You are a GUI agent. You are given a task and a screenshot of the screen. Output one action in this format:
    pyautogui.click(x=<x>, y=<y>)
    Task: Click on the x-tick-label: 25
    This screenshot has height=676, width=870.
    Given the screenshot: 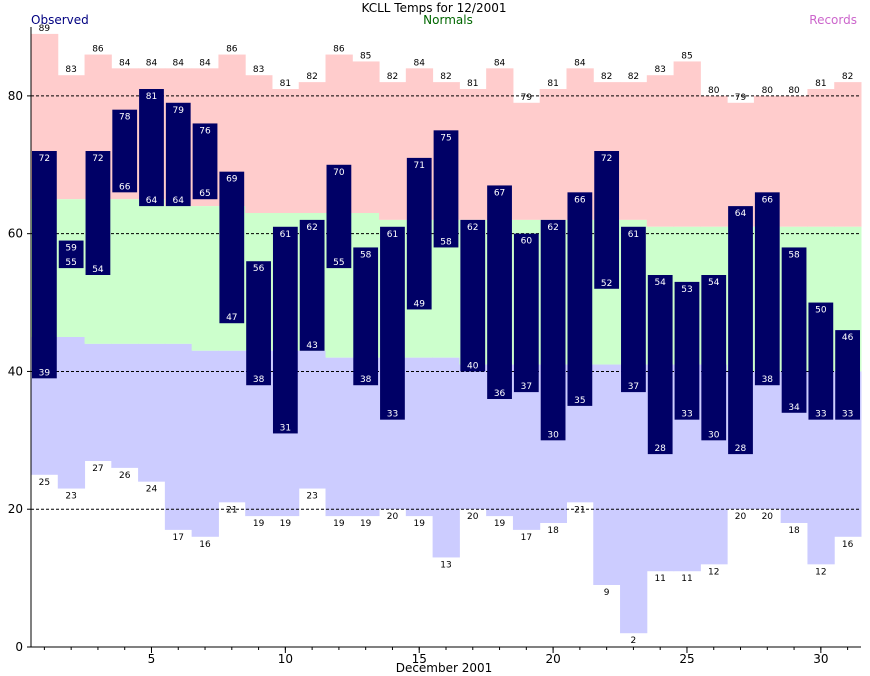 What is the action you would take?
    pyautogui.click(x=686, y=659)
    